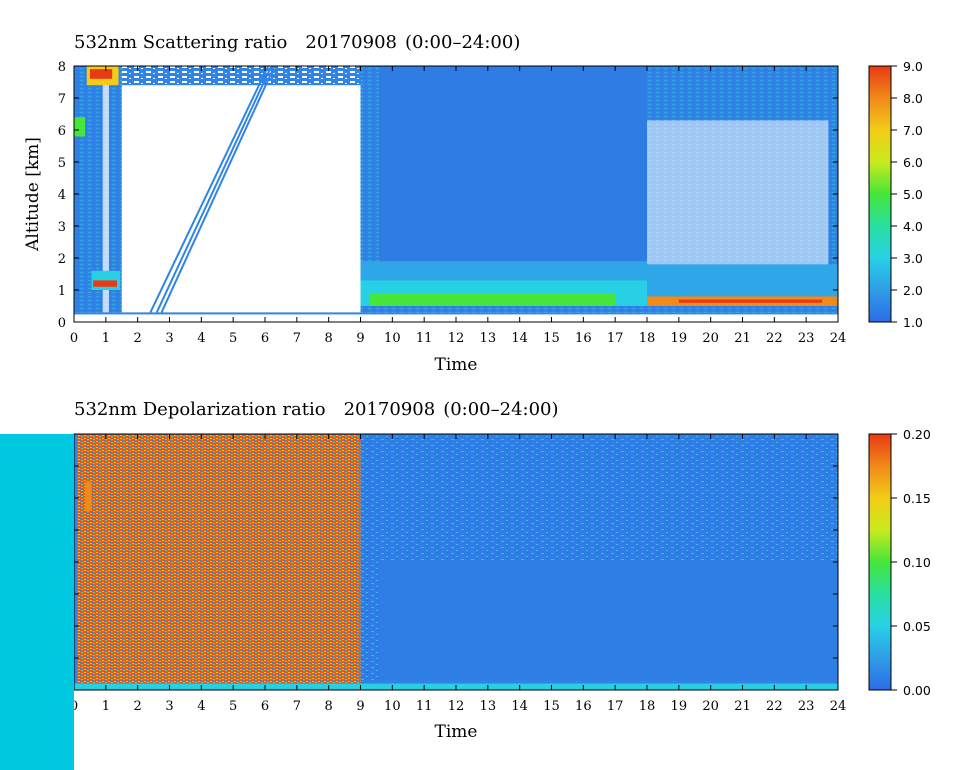 This screenshot has width=960, height=770. I want to click on sparse-region, so click(738, 192).